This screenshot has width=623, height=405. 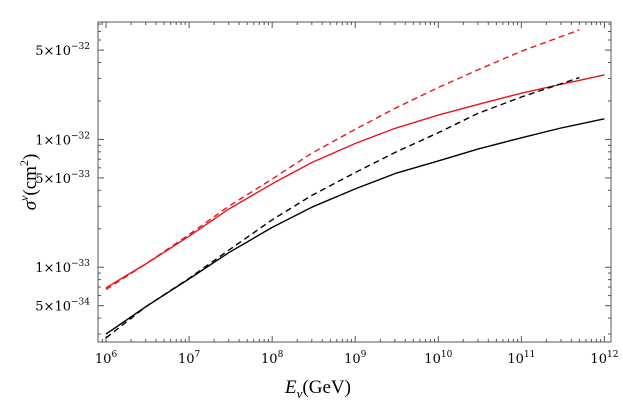 I want to click on x-tick-label: 109, so click(x=355, y=358).